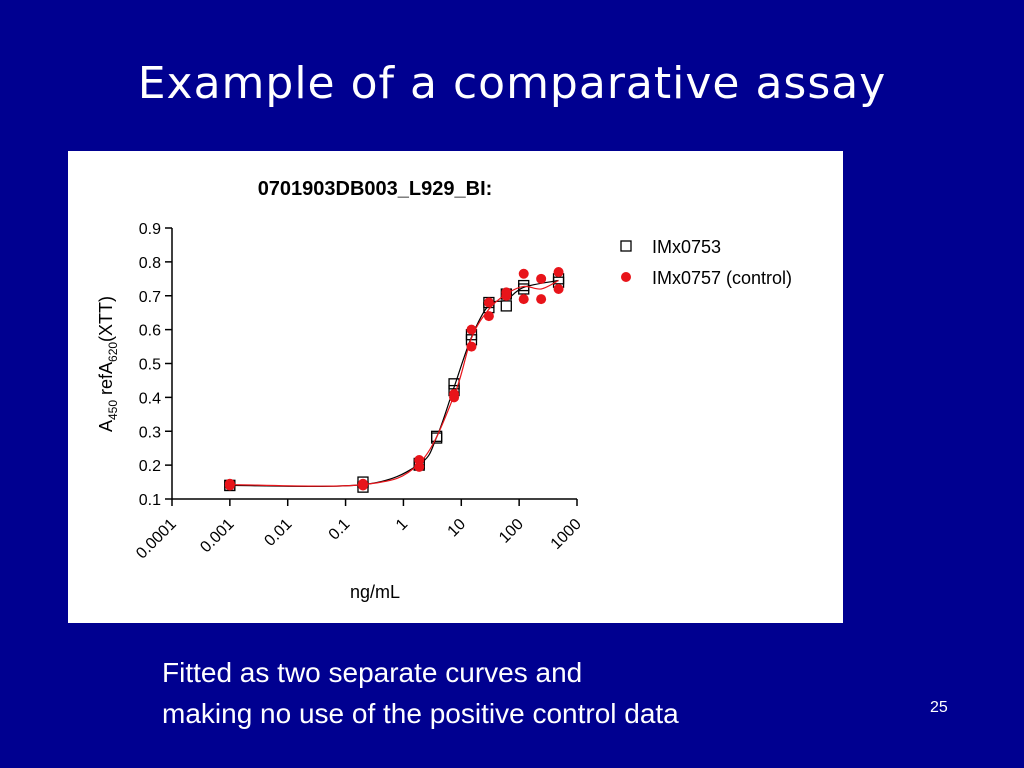 This screenshot has height=768, width=1024. I want to click on y-tick-label: 0.7, so click(150, 297).